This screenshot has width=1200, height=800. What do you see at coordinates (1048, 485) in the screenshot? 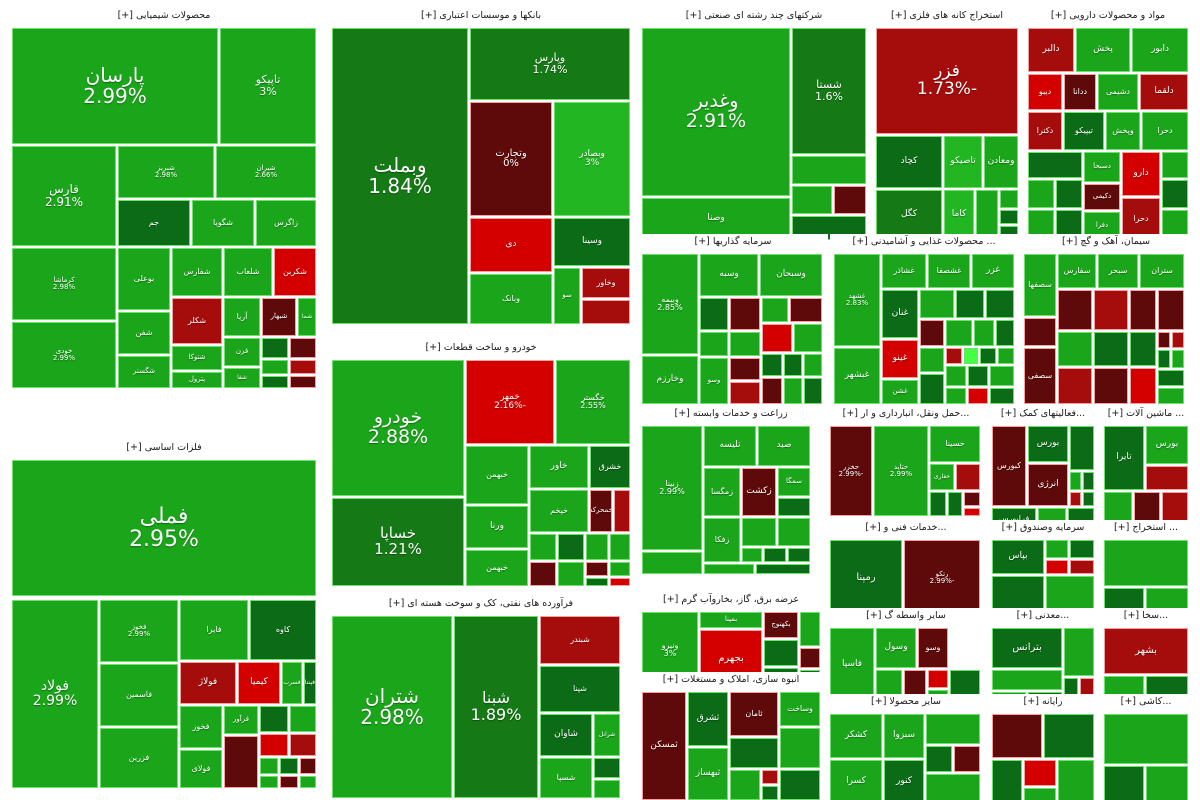
I see `symbol-tile: انرژی` at bounding box center [1048, 485].